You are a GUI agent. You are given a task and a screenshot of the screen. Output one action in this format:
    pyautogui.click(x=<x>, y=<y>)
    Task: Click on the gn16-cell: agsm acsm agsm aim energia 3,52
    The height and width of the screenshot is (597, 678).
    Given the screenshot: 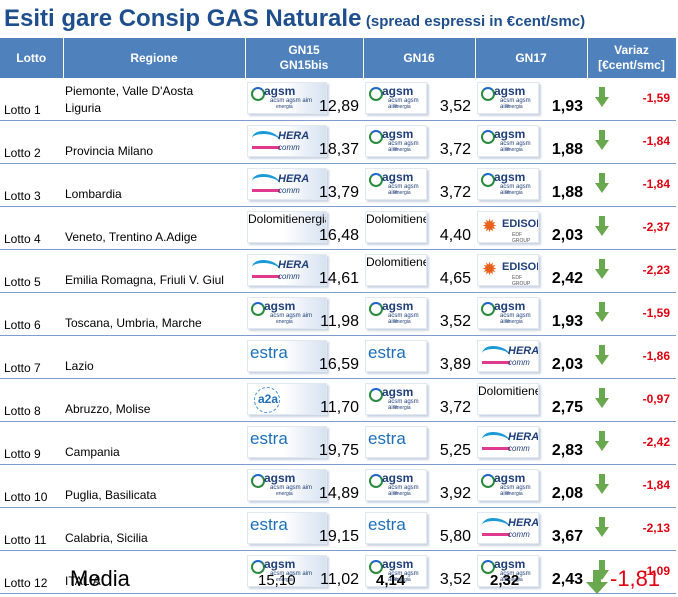 What is the action you would take?
    pyautogui.click(x=419, y=572)
    